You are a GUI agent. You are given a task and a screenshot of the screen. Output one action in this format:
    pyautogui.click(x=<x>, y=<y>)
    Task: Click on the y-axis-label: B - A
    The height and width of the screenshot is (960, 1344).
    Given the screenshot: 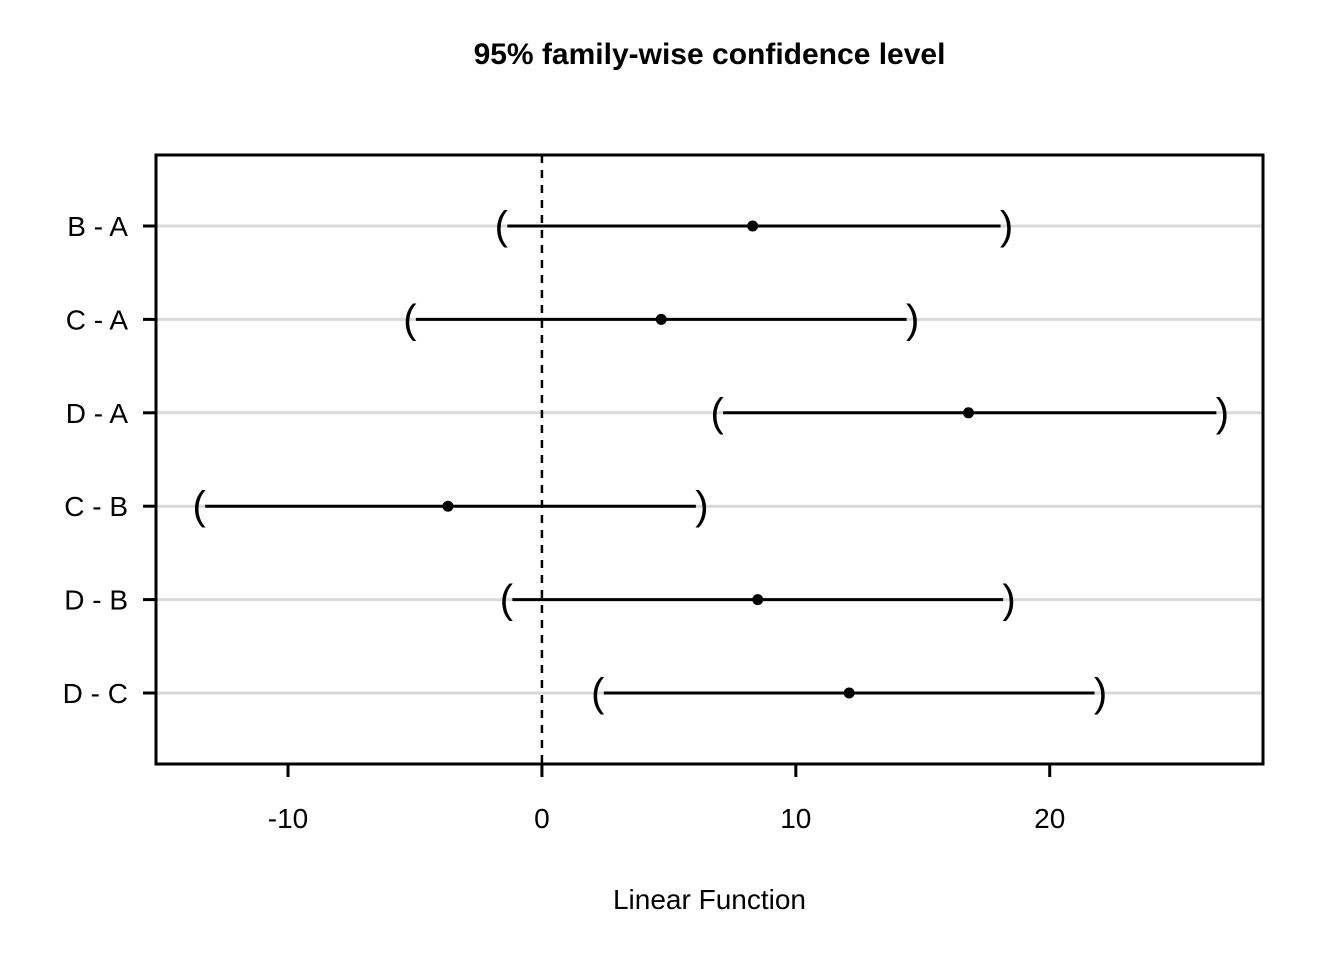 What is the action you would take?
    pyautogui.click(x=97, y=226)
    